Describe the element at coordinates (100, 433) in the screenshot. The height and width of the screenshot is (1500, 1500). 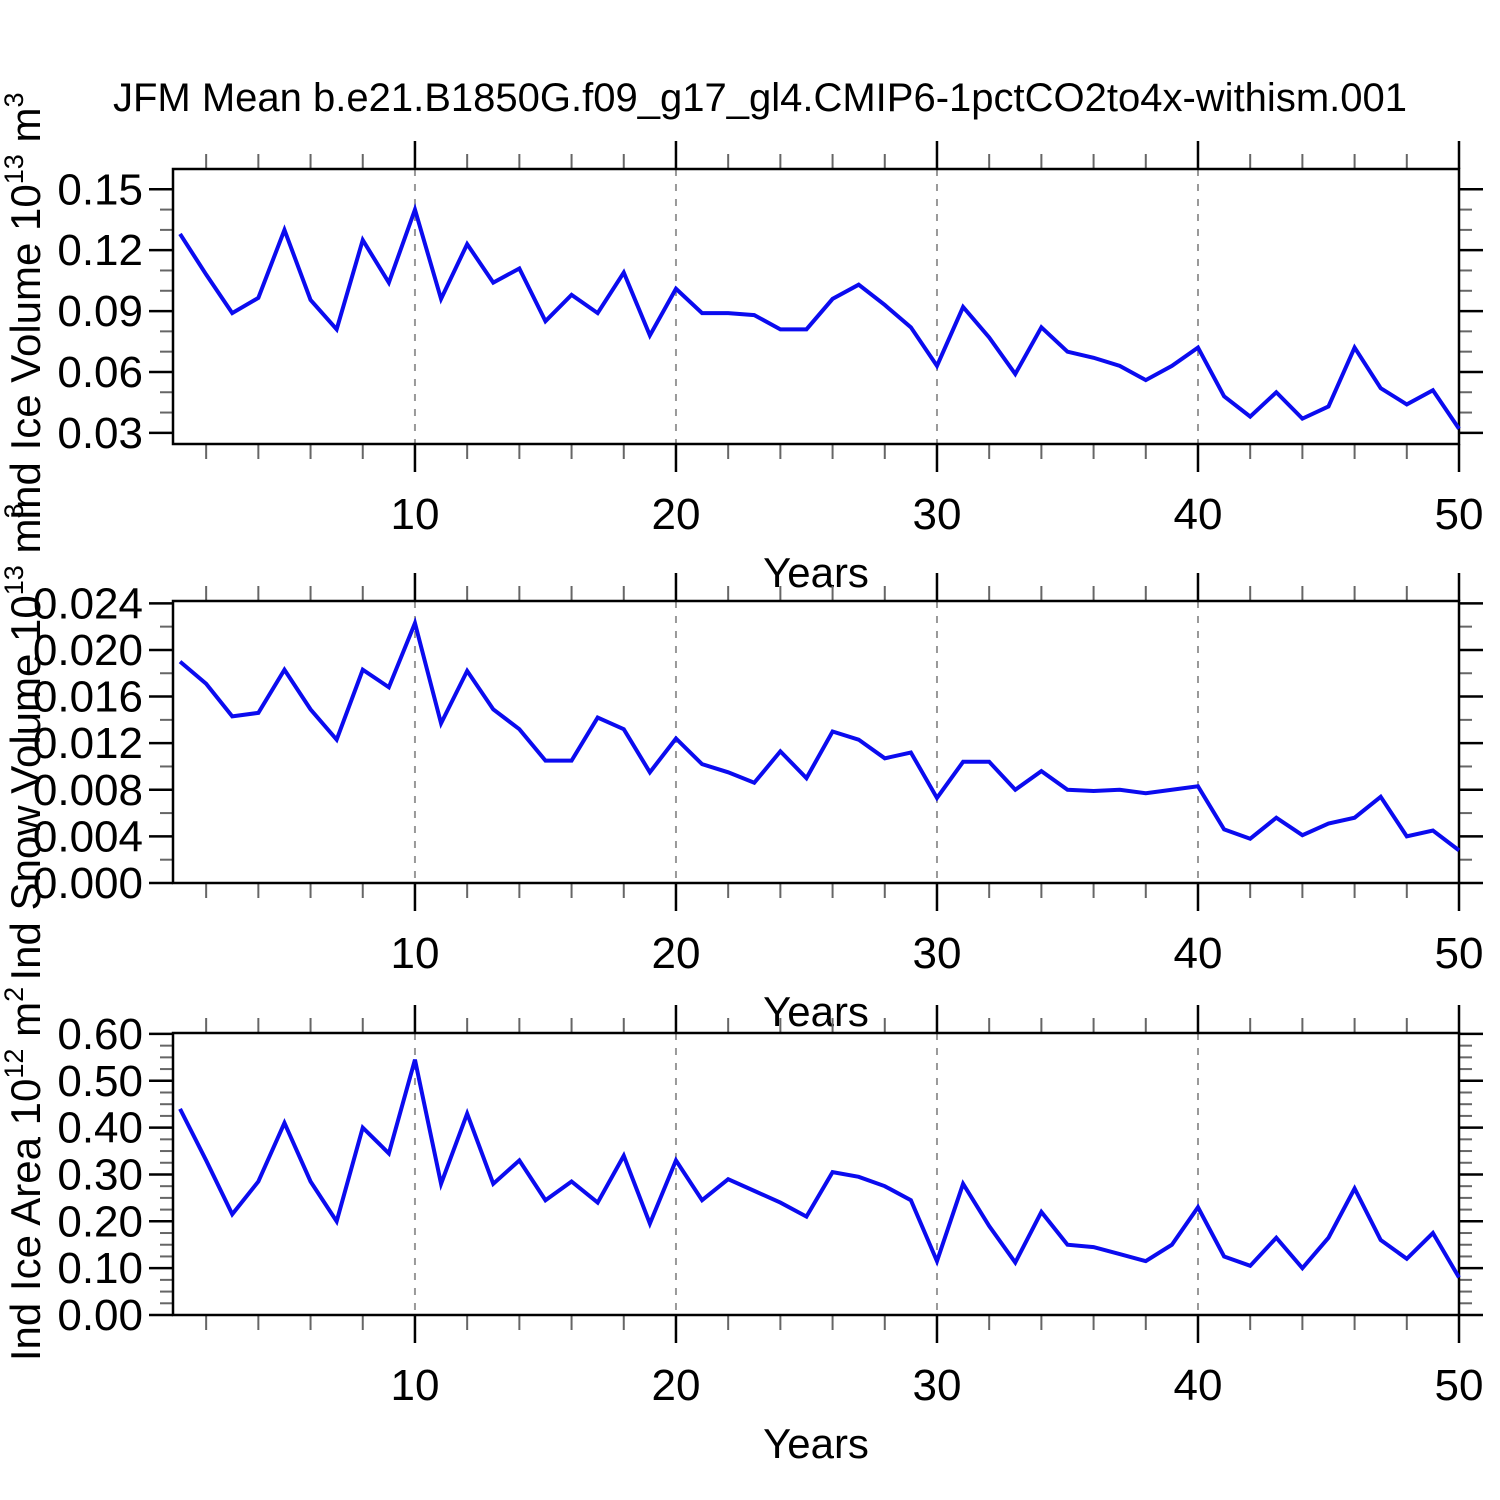
I see `panel-1-ytick-label: 0.03` at that location.